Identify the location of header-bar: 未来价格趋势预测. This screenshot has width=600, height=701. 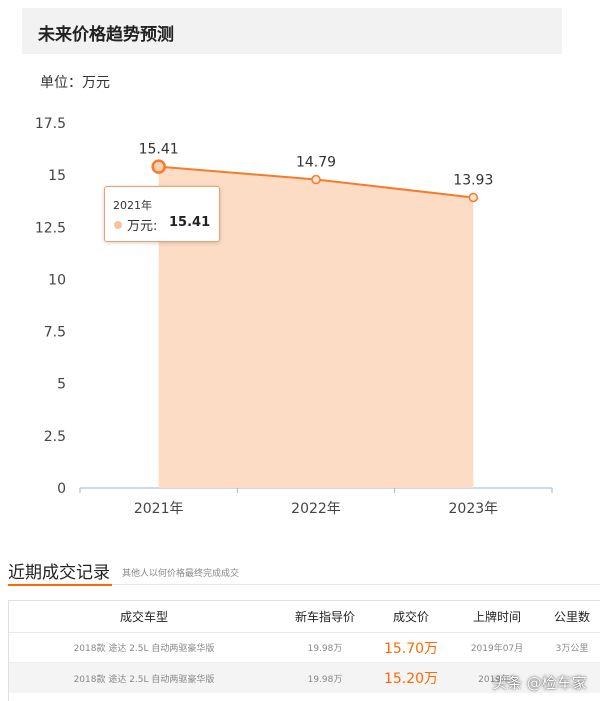
(292, 31).